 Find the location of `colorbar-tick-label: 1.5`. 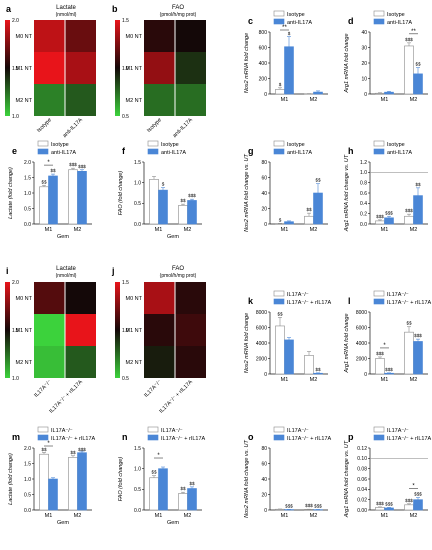

colorbar-tick-label: 1.5 is located at coordinates (15, 331).